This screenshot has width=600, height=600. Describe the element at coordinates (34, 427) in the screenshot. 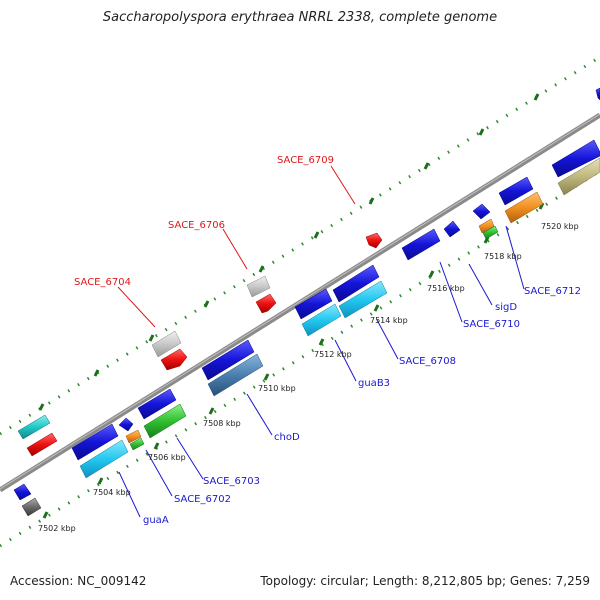

I see `gene-teal-left` at that location.